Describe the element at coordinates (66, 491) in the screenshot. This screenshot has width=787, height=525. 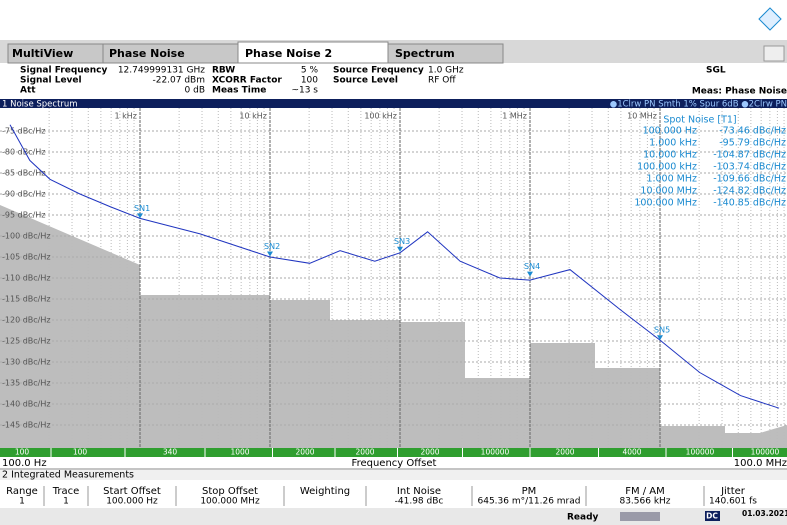
I see `column-header: Trace` at that location.